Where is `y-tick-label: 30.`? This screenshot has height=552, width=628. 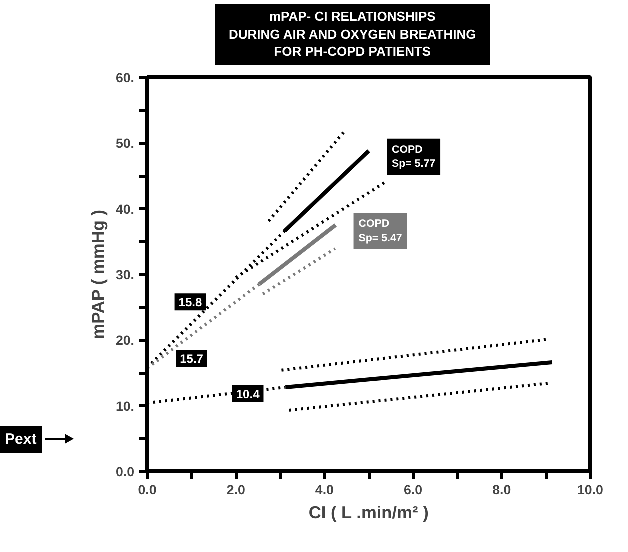 y-tick-label: 30. is located at coordinates (125, 274).